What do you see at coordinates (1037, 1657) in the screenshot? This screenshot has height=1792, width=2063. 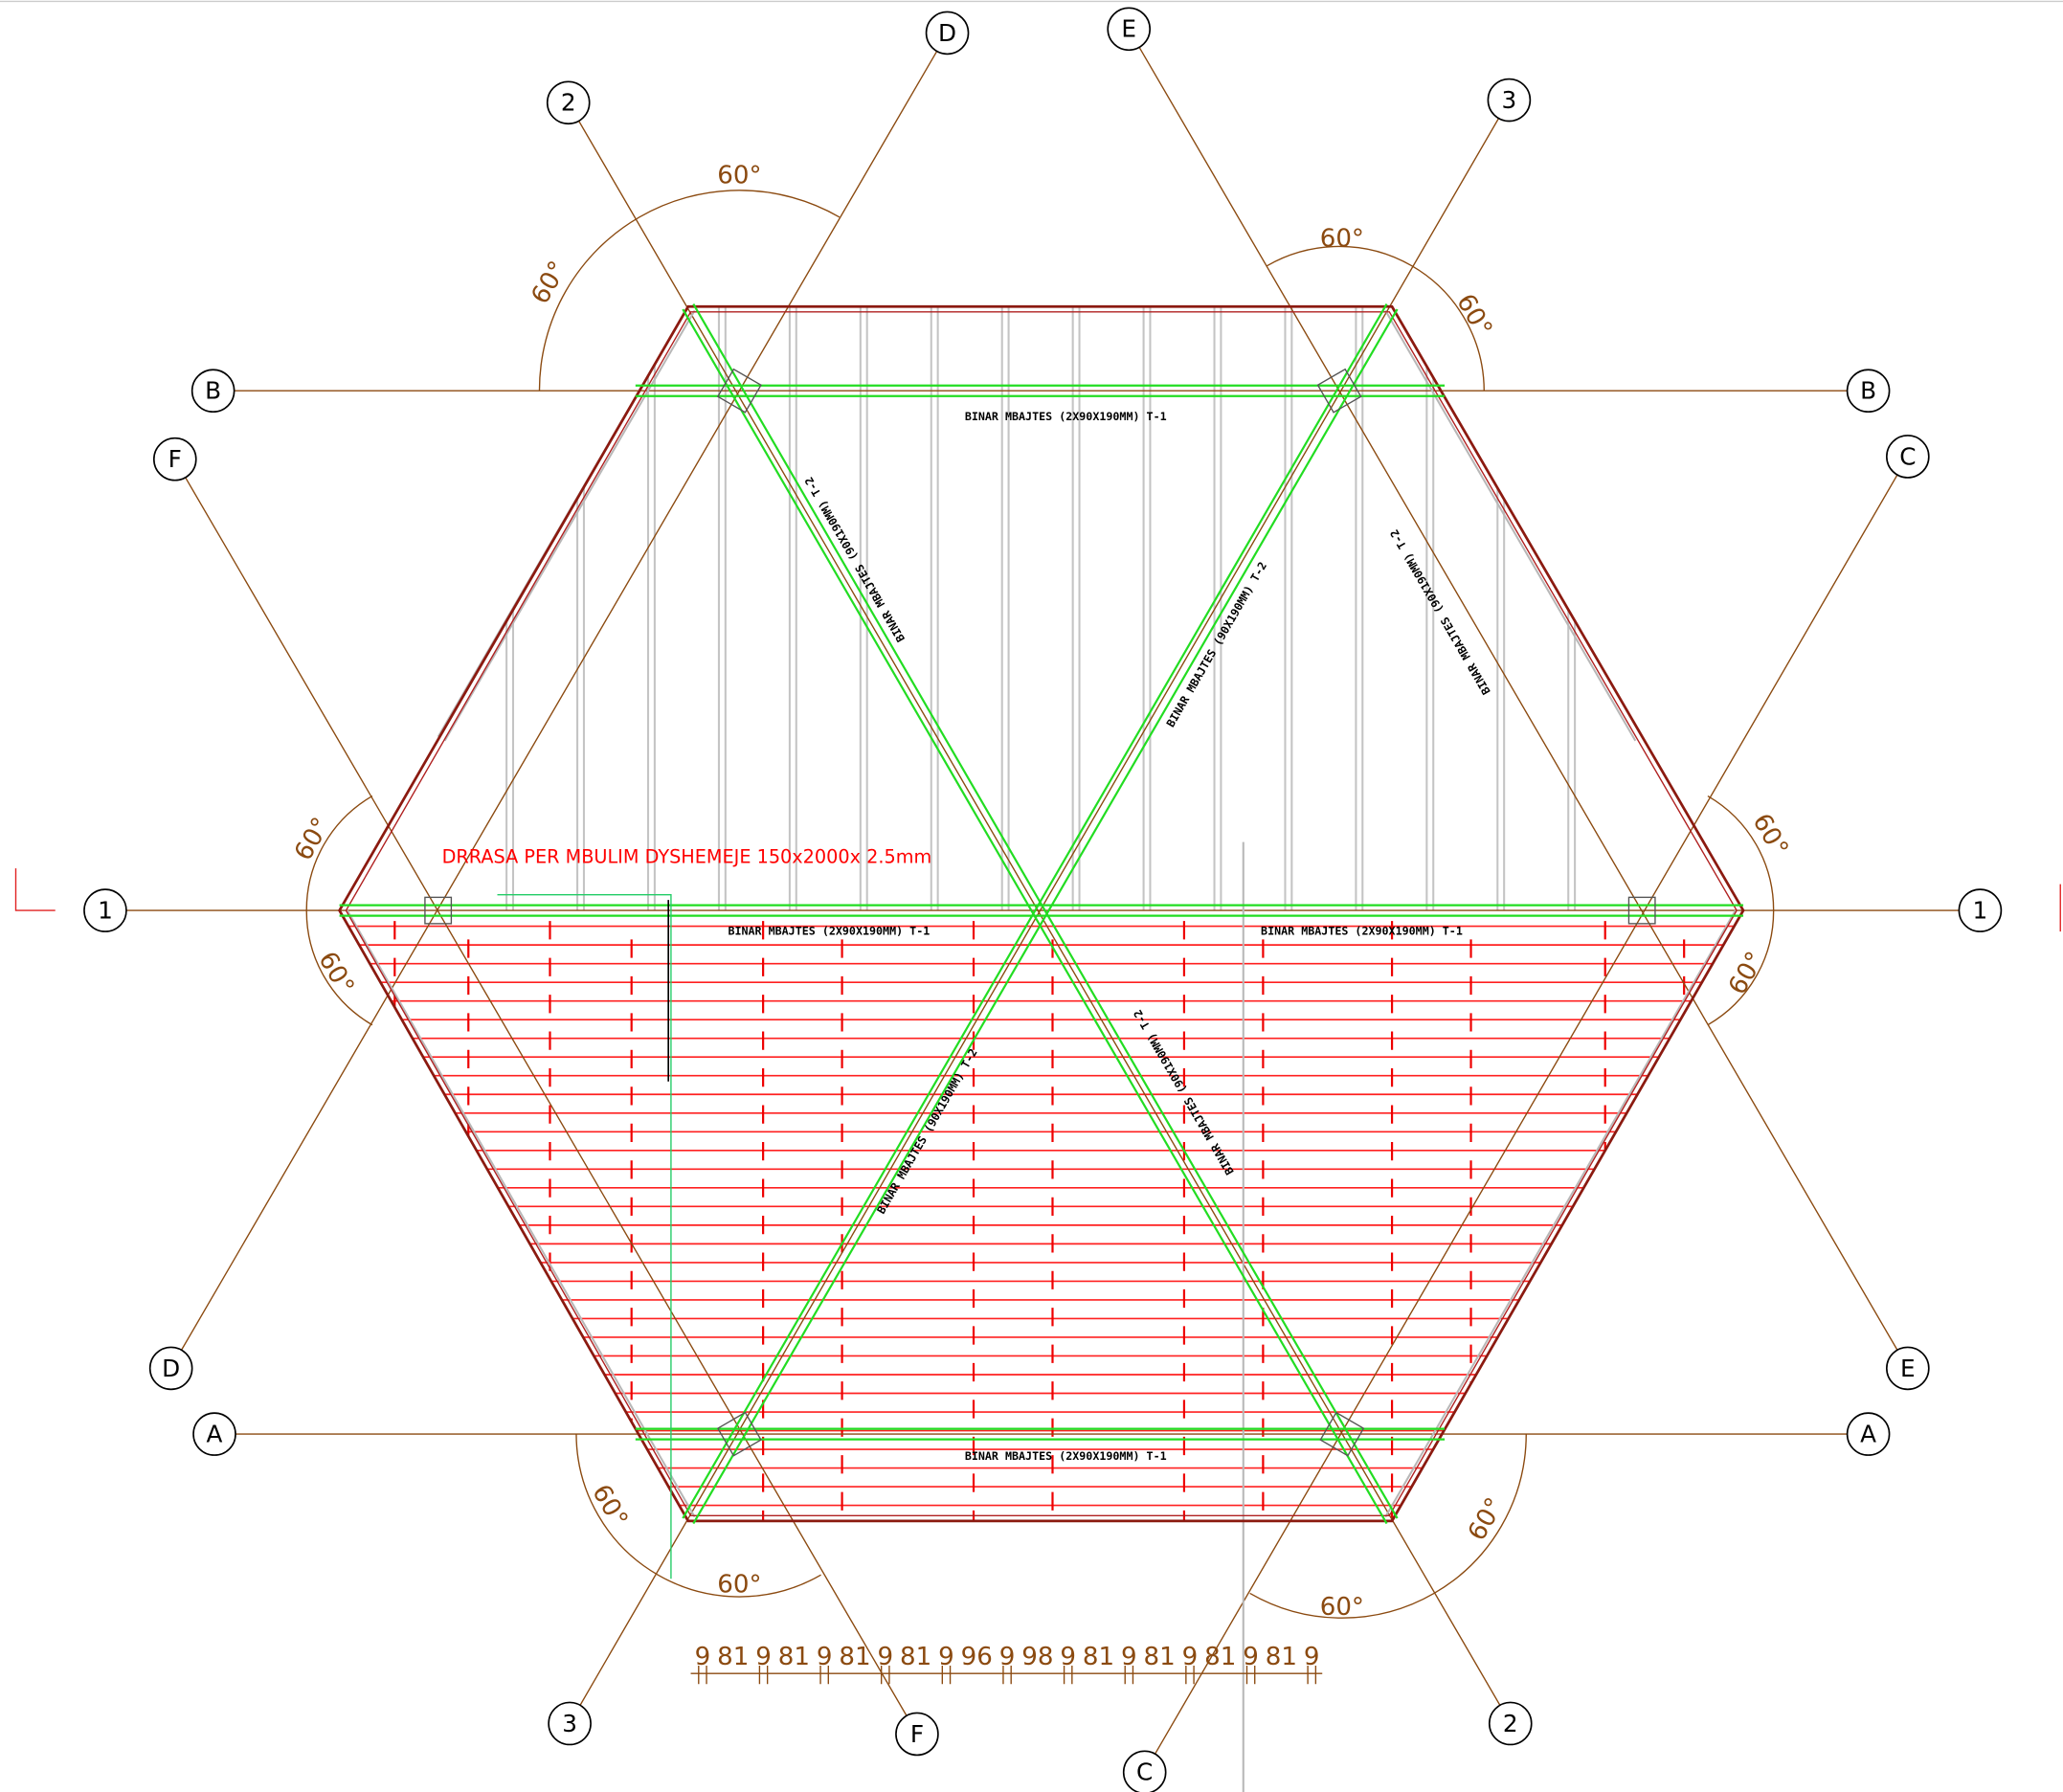 I see `dimension-label: 98` at bounding box center [1037, 1657].